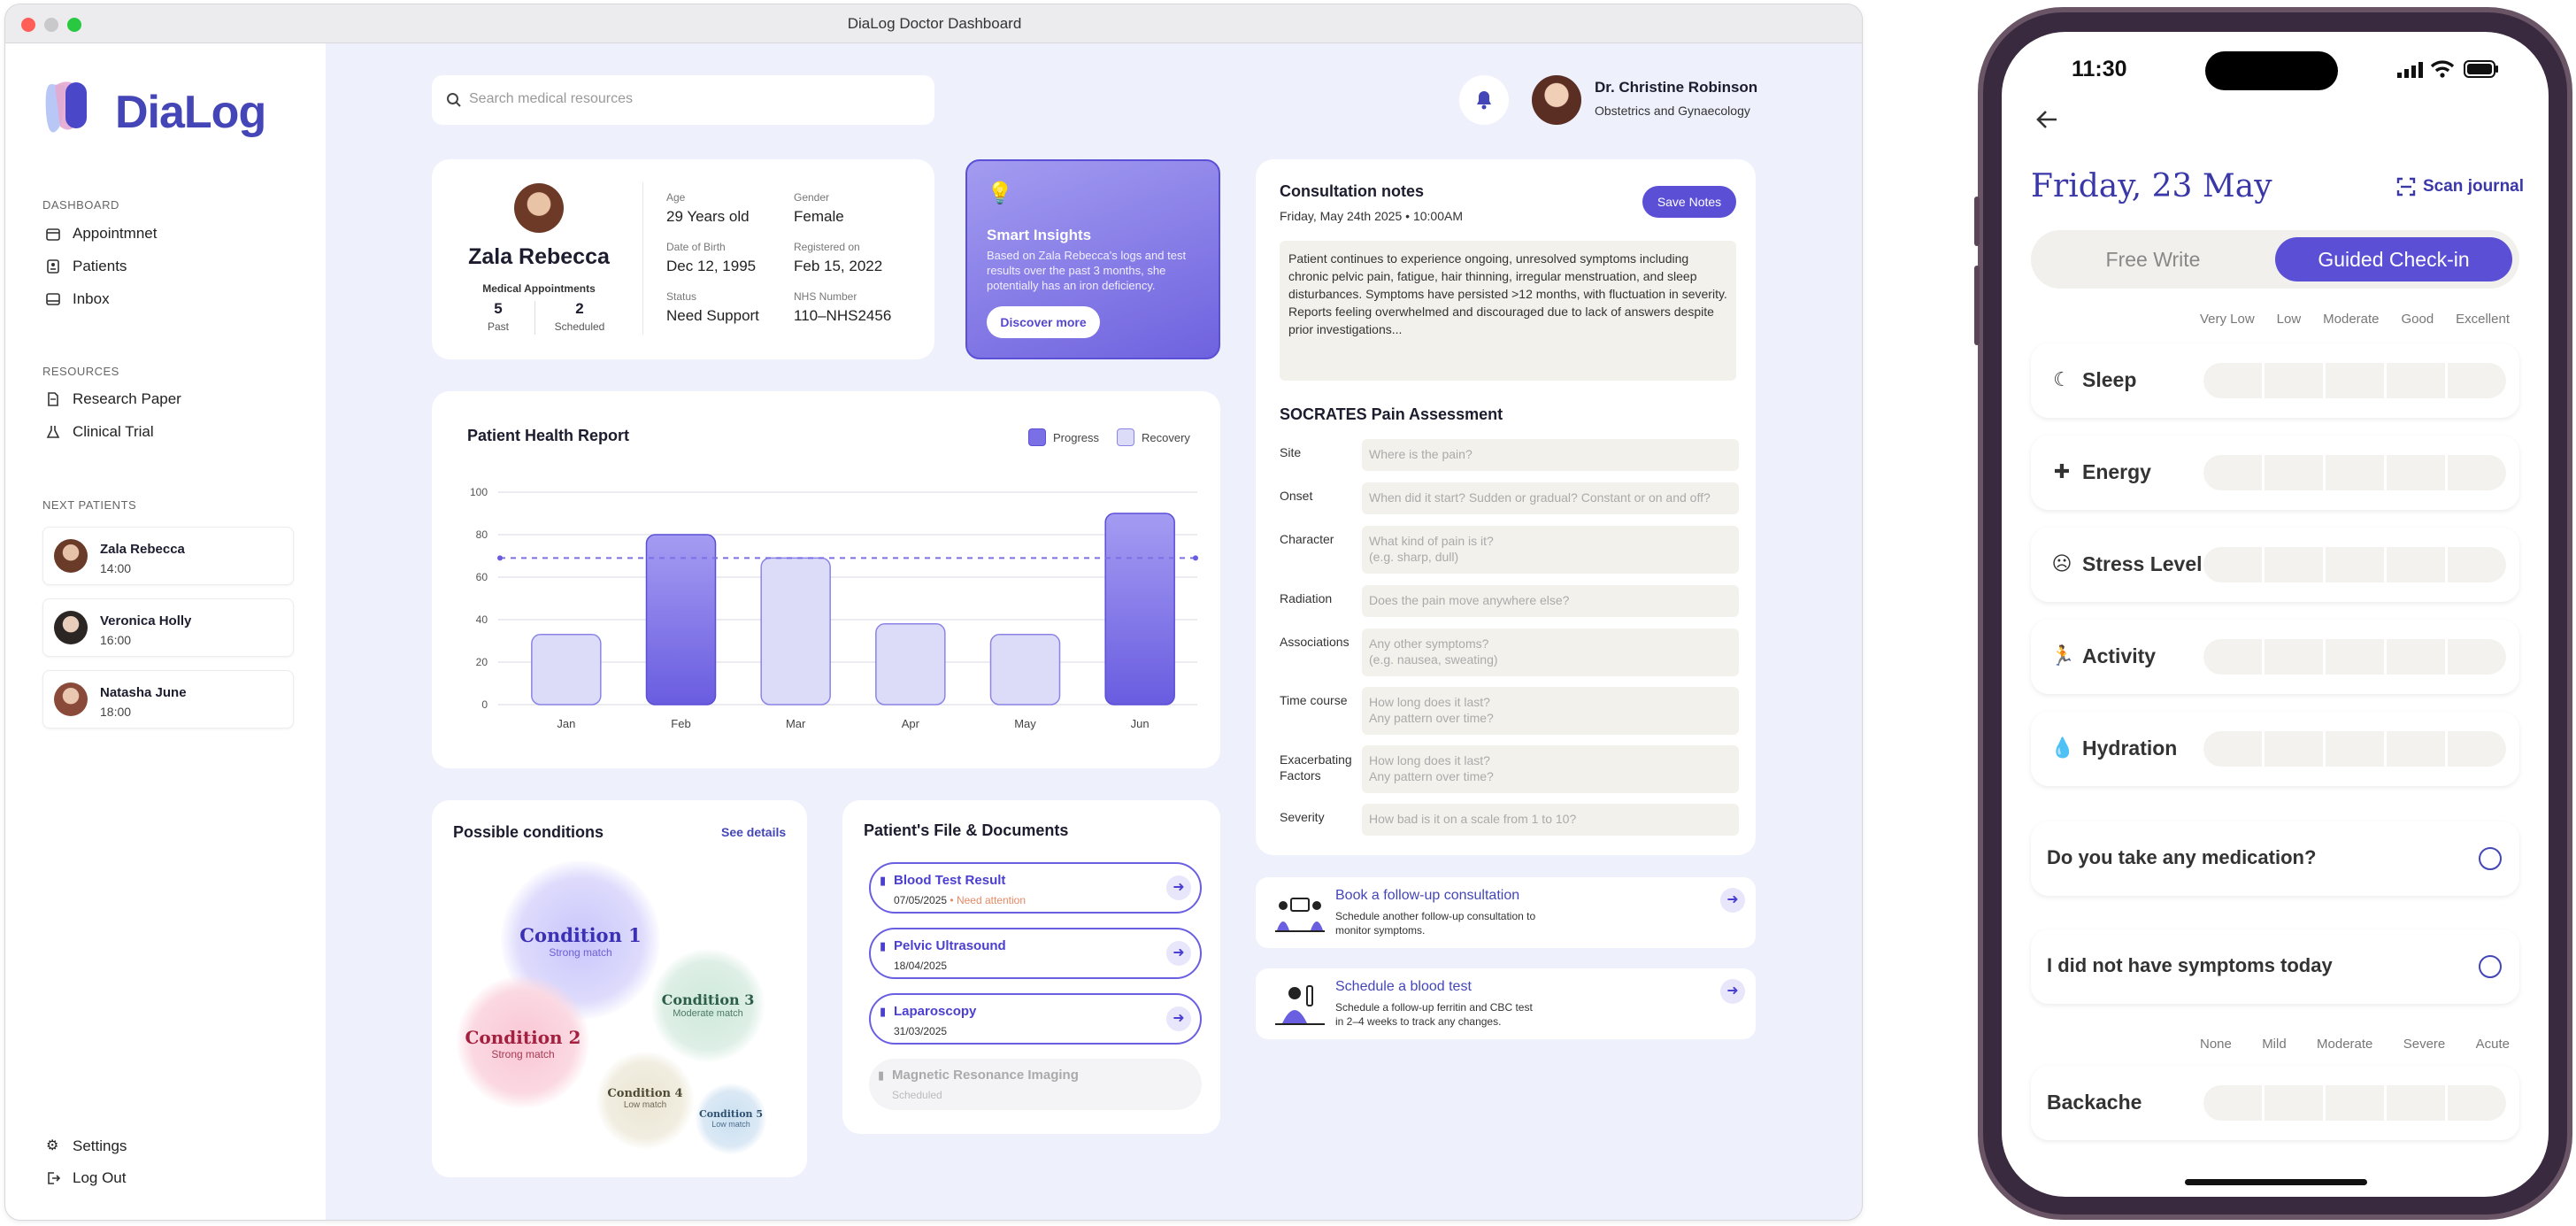 Image resolution: width=2576 pixels, height=1226 pixels. I want to click on legend-progress-swatch, so click(1037, 437).